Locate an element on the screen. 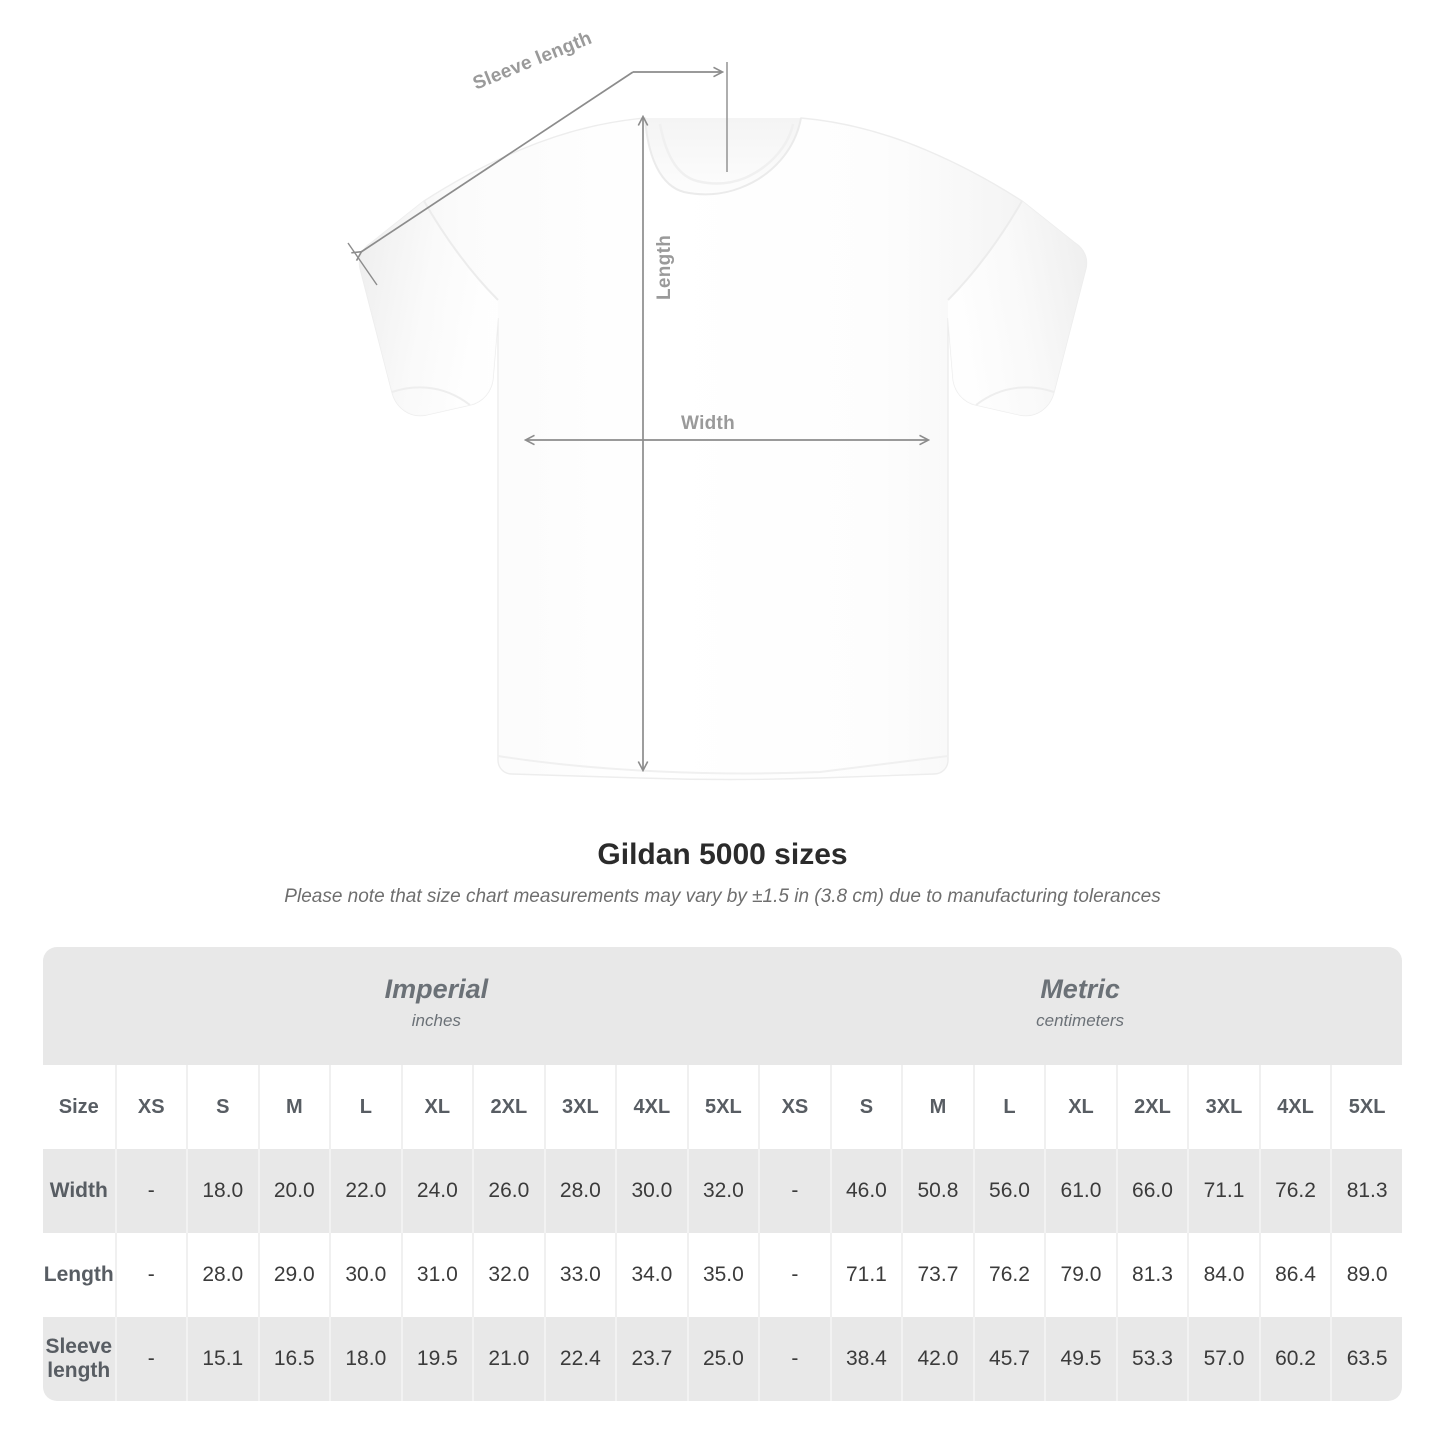  cell-width-imperial-m: 20.0 is located at coordinates (293, 1191).